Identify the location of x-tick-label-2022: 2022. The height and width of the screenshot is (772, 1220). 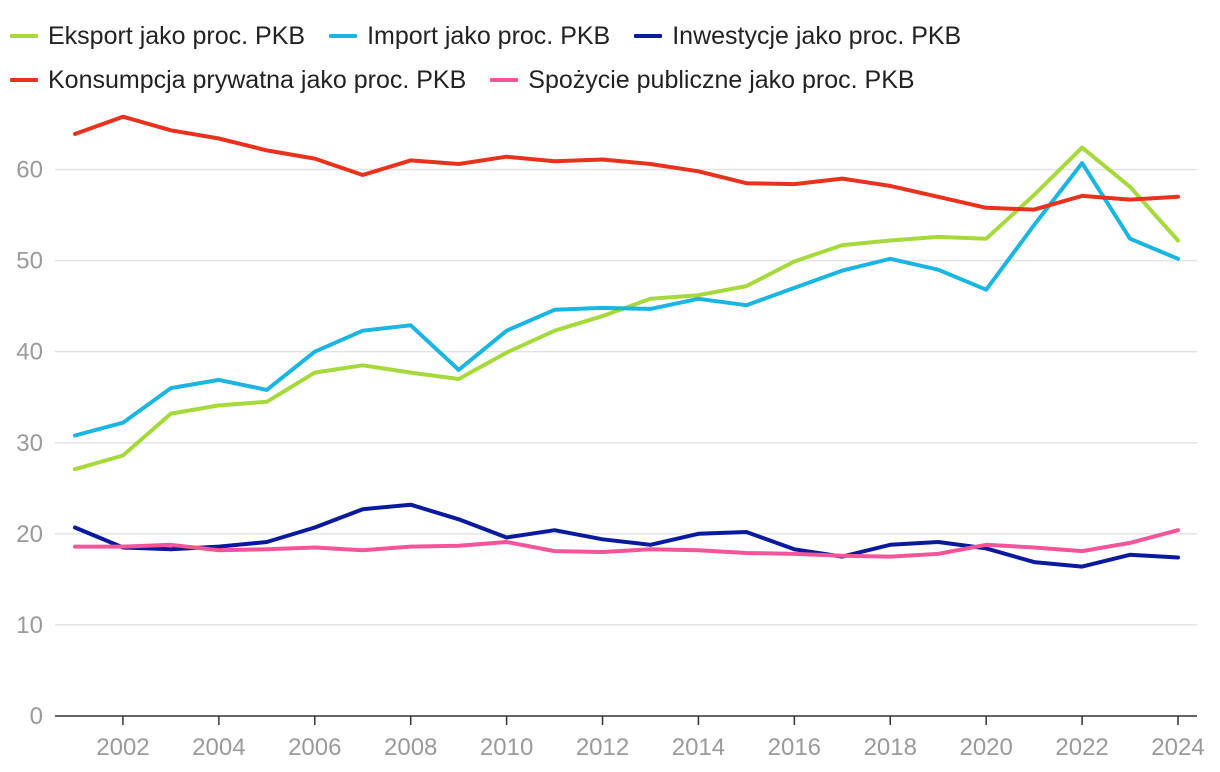
(1081, 747).